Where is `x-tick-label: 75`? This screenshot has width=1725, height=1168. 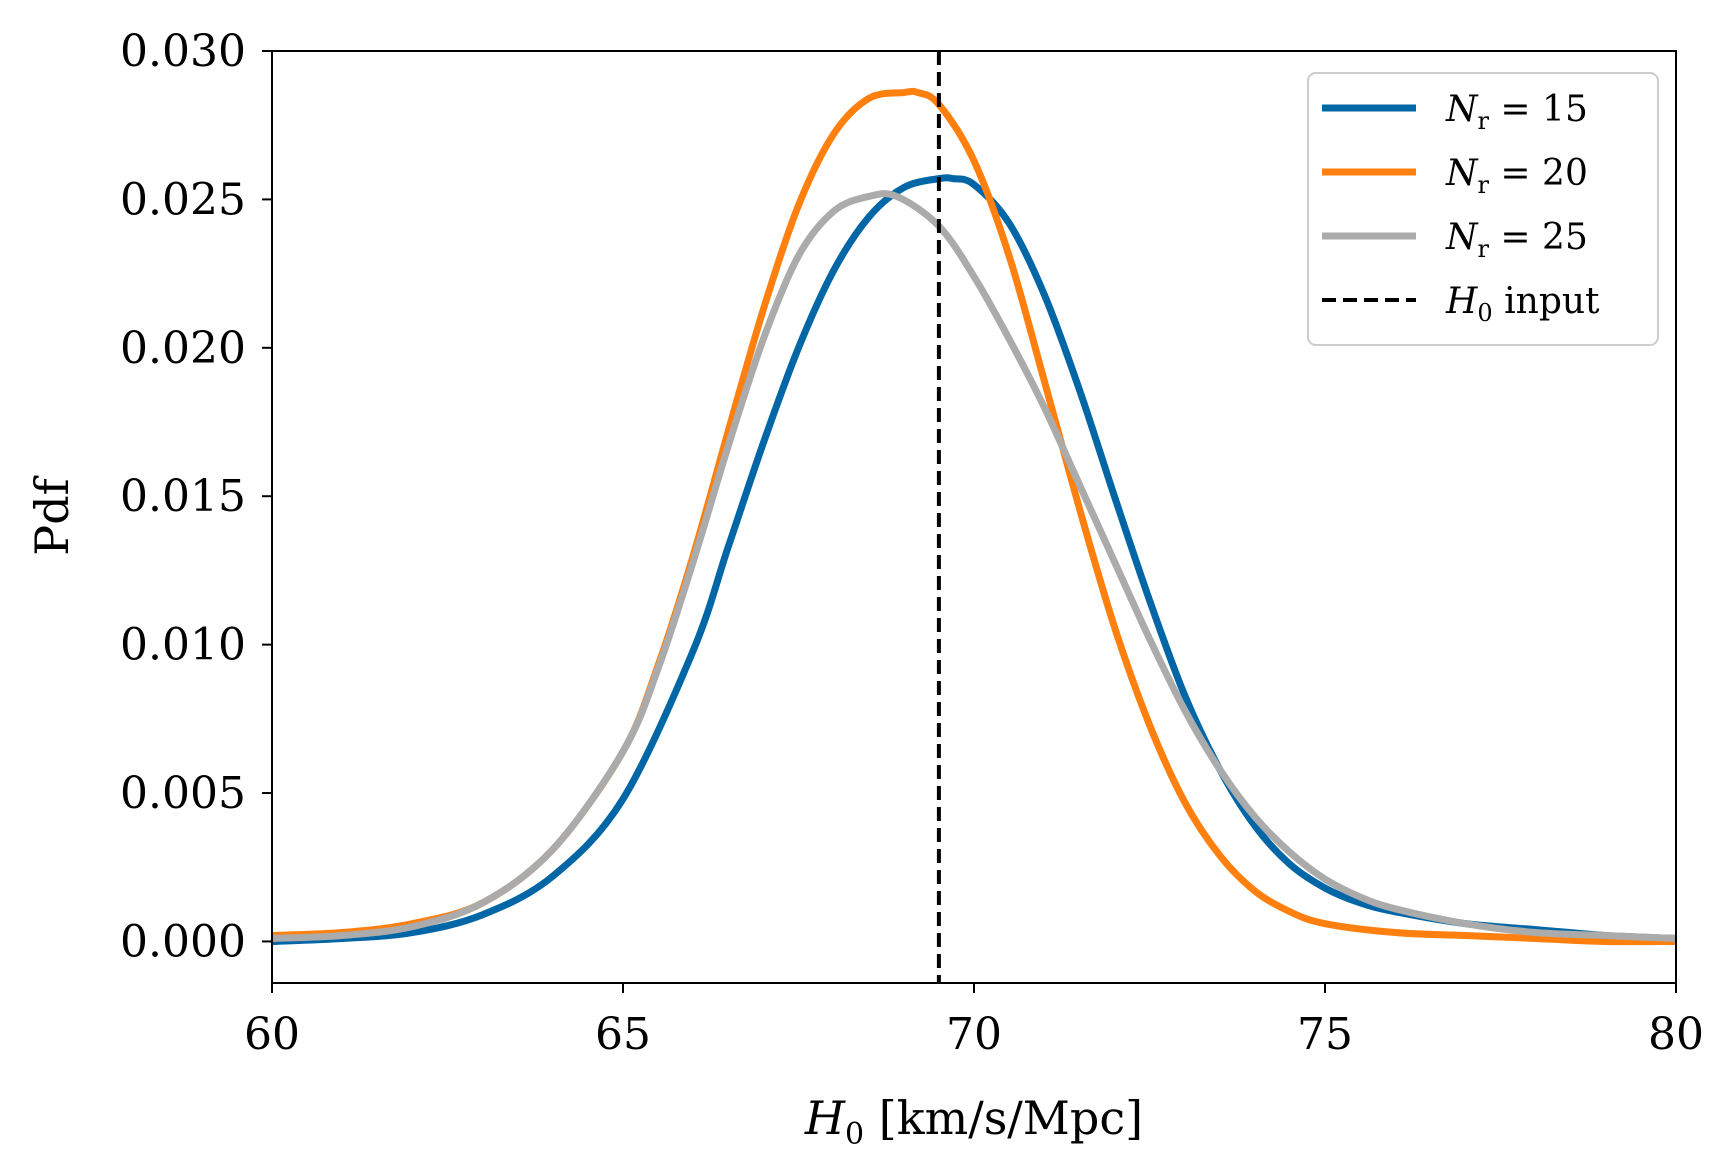
x-tick-label: 75 is located at coordinates (1325, 1034).